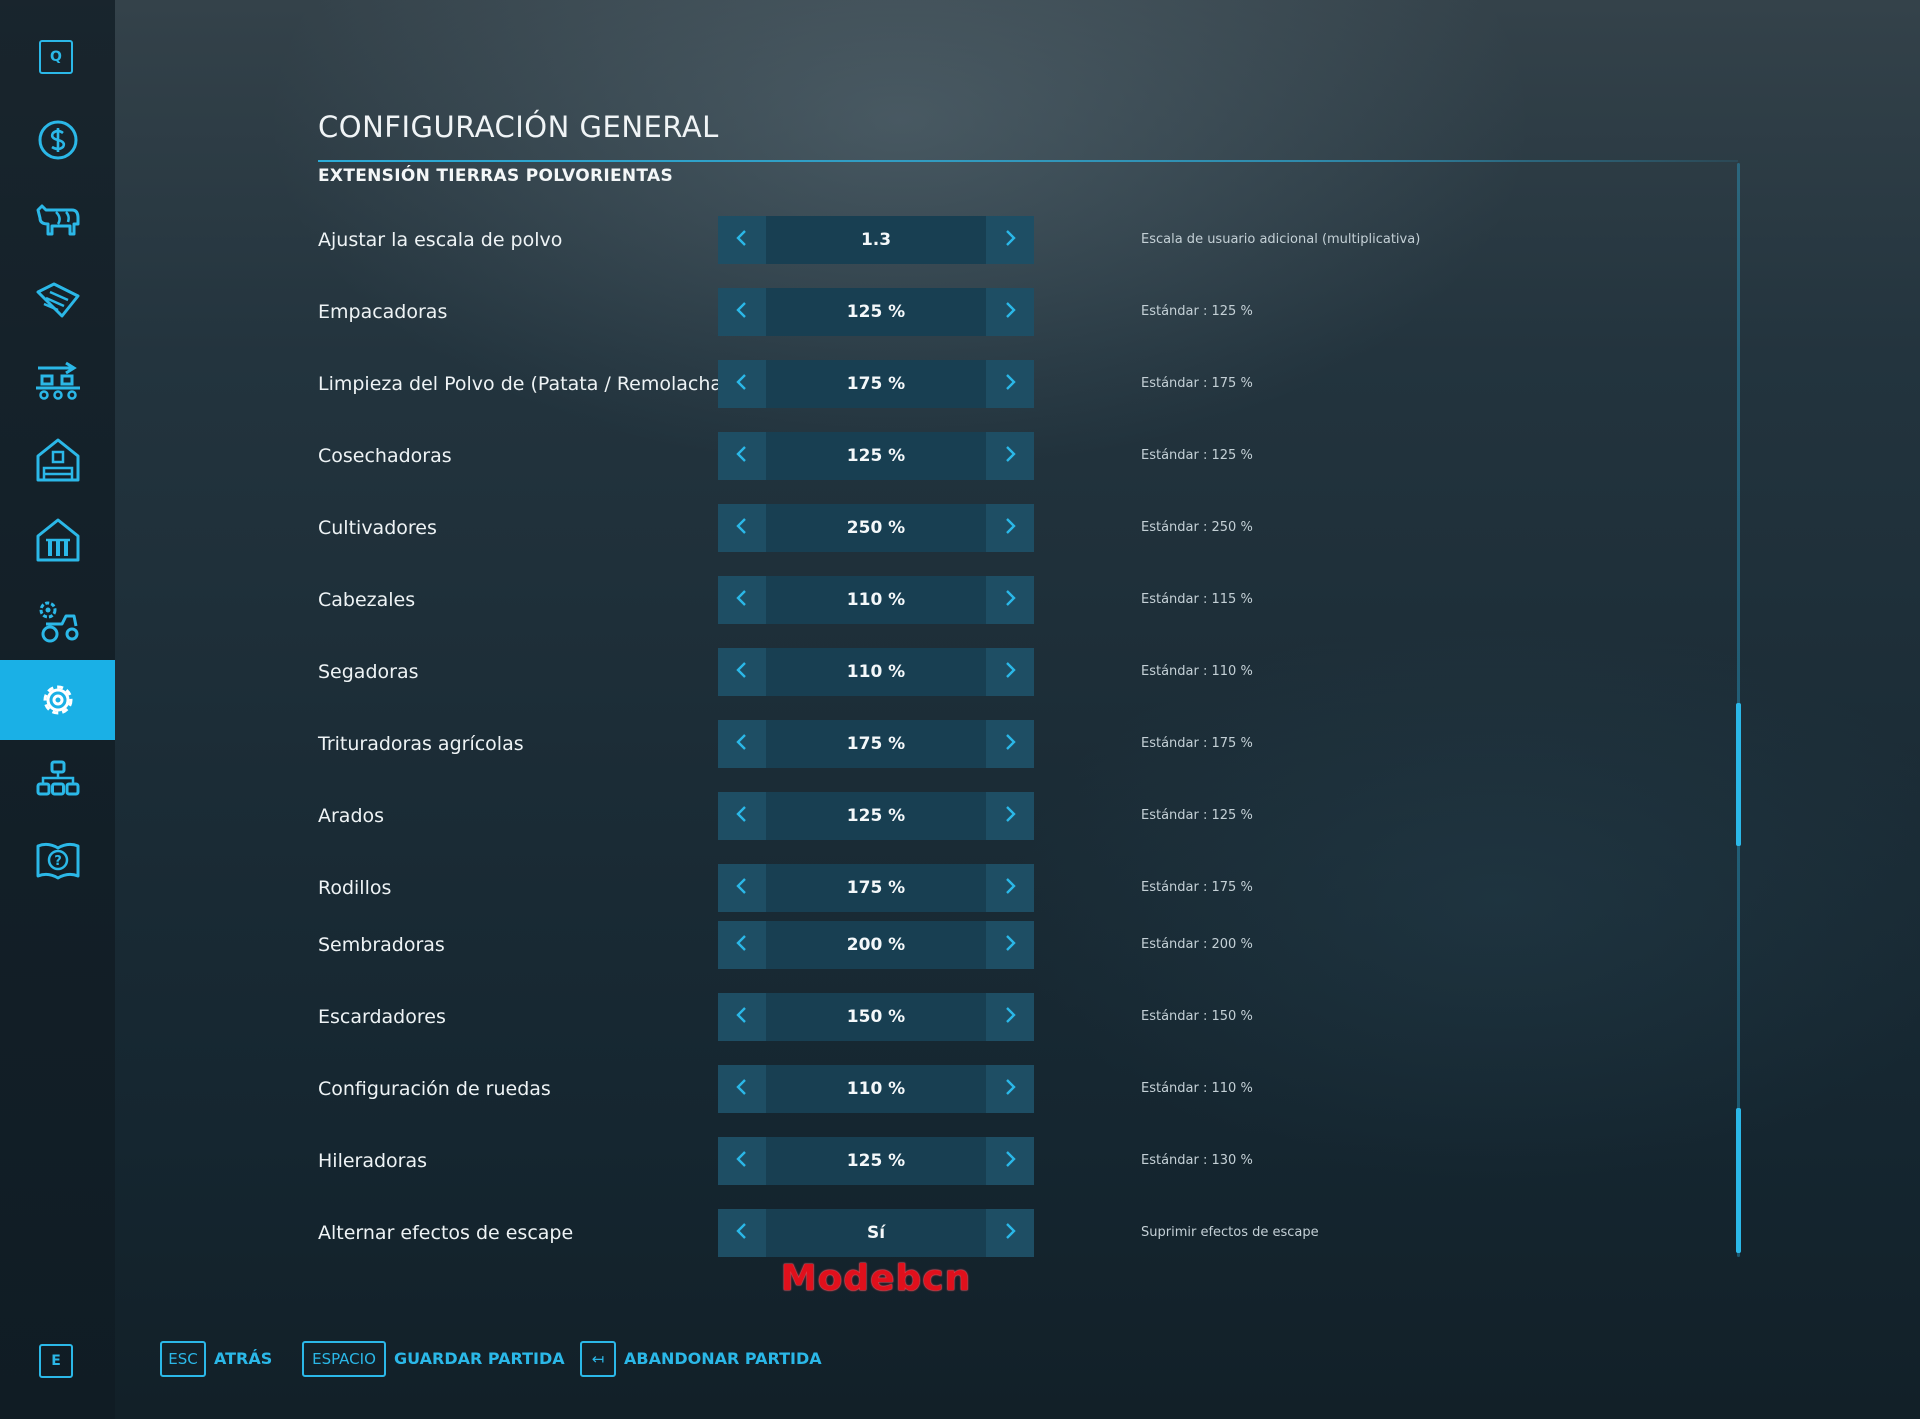 Image resolution: width=1920 pixels, height=1419 pixels. I want to click on nav-production, so click(57, 380).